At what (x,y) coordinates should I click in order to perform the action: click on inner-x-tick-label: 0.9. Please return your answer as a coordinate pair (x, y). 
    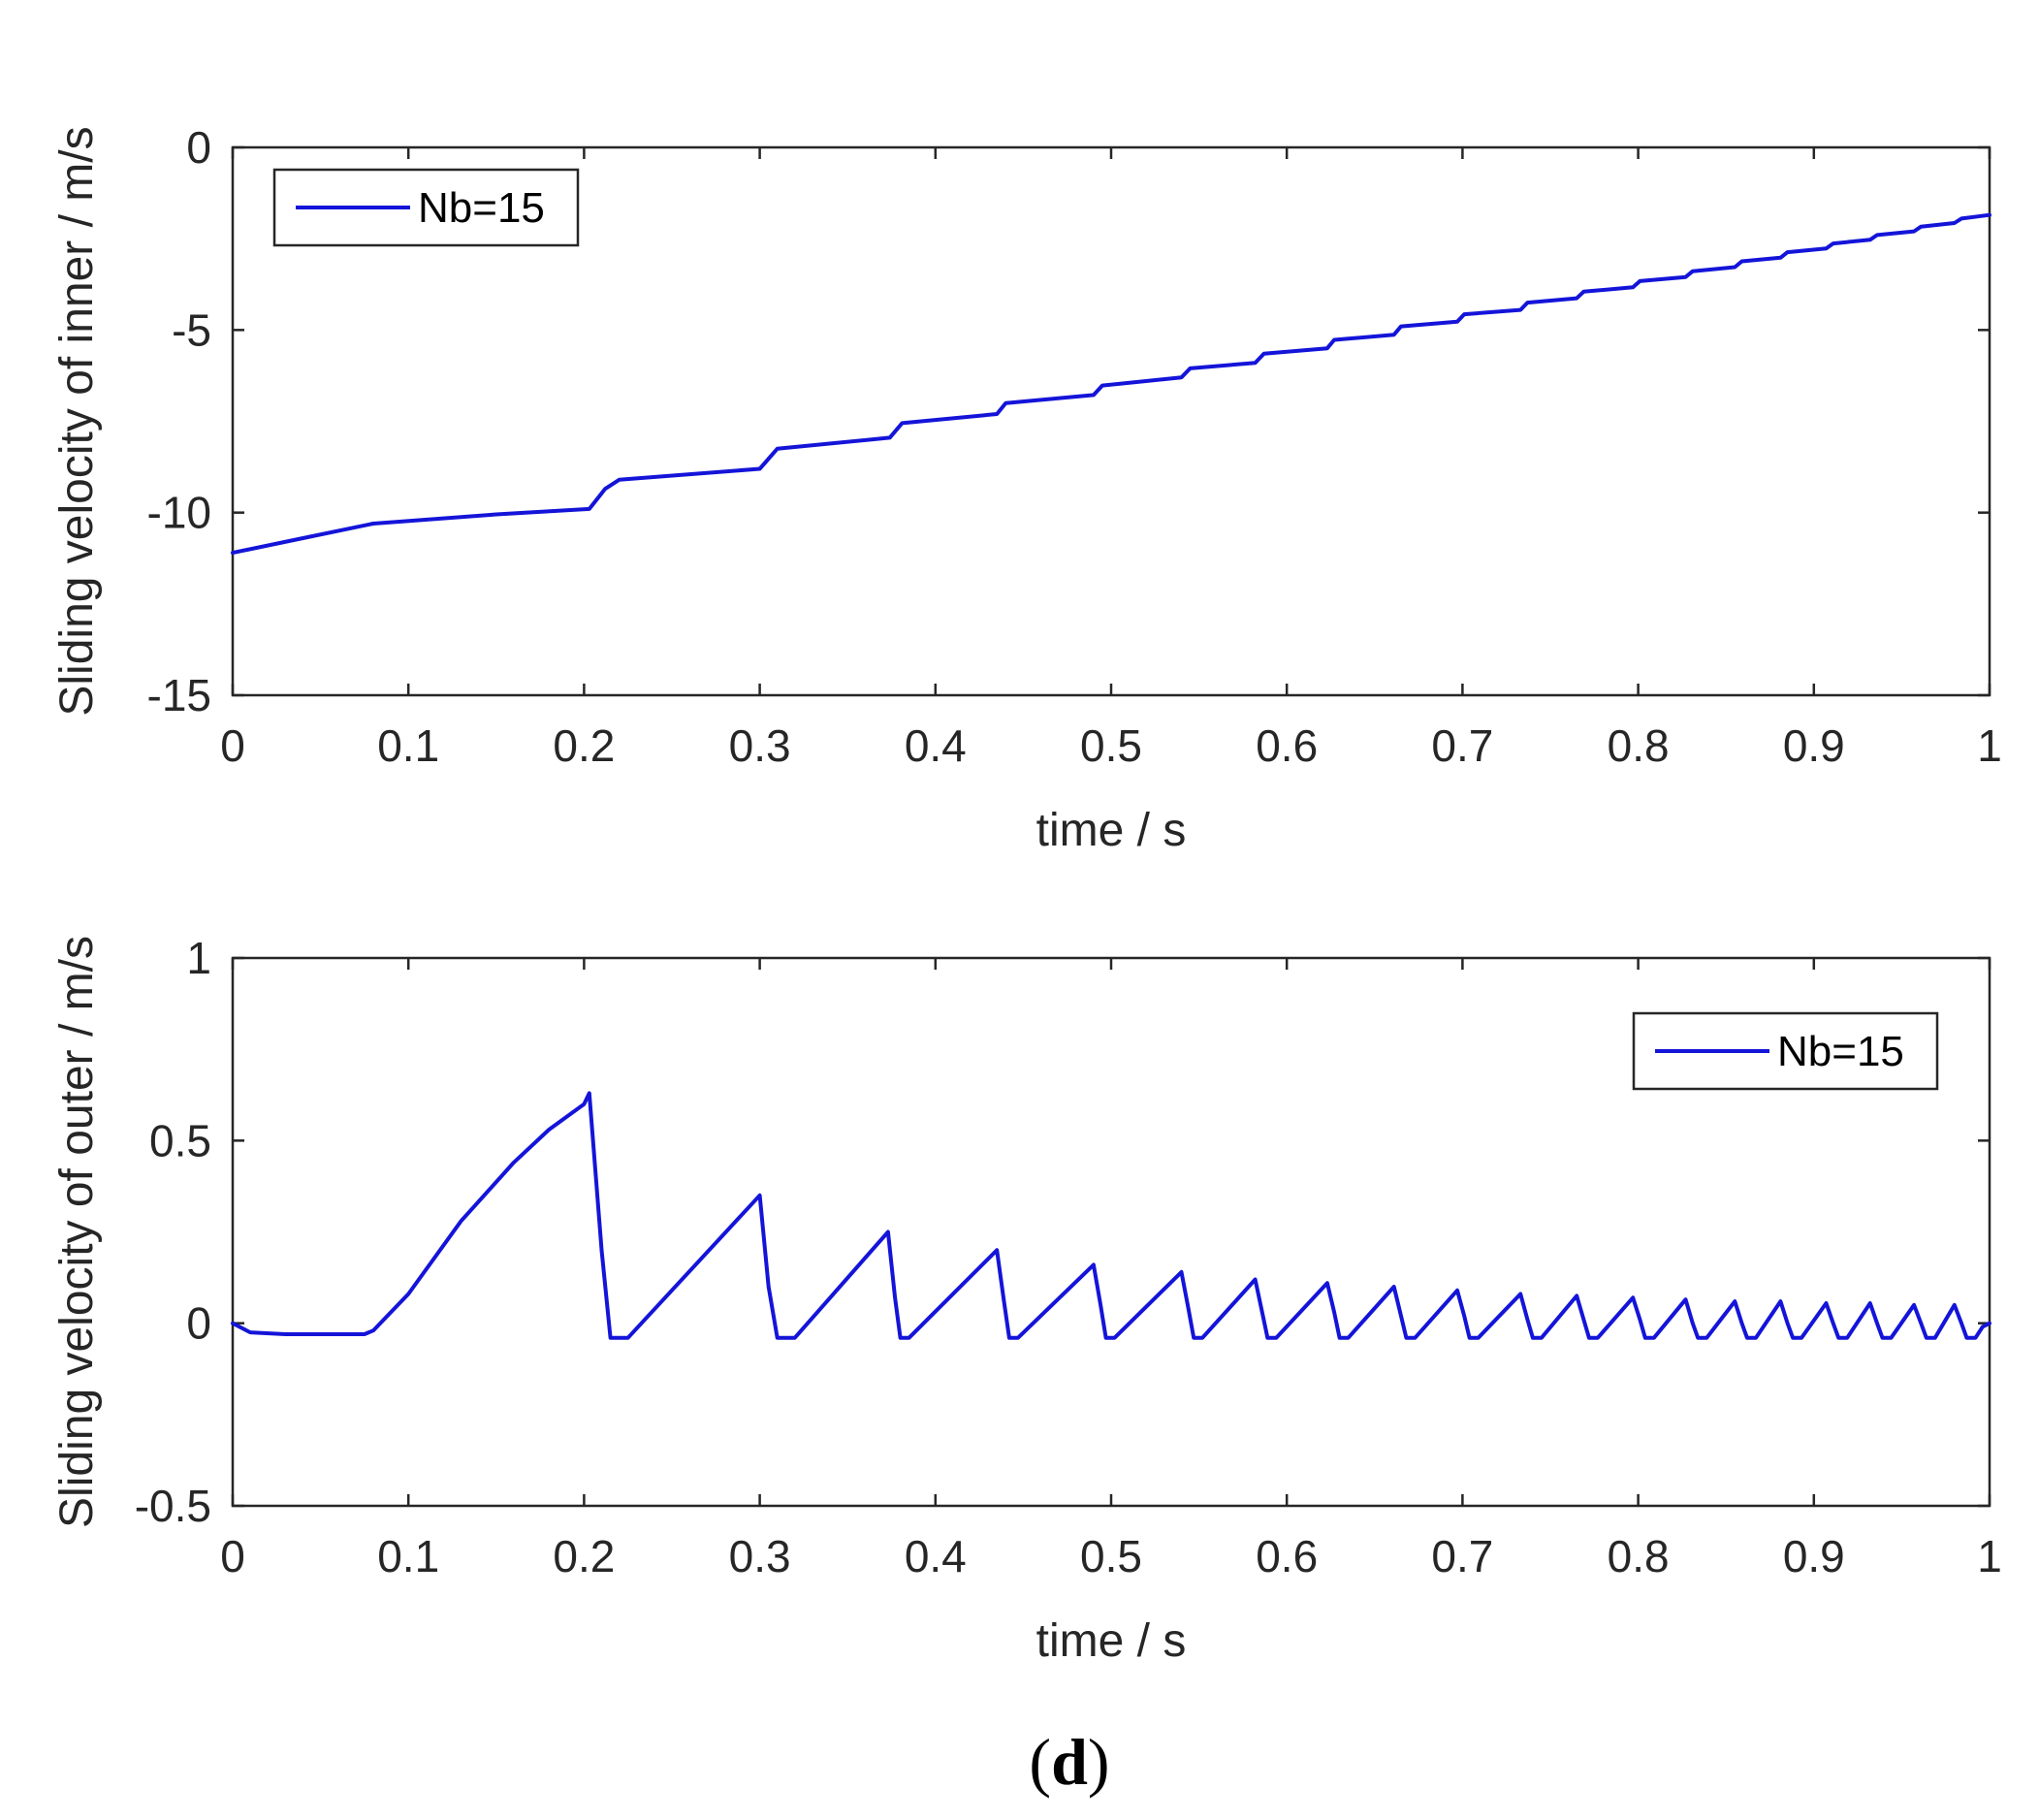
    Looking at the image, I should click on (1814, 745).